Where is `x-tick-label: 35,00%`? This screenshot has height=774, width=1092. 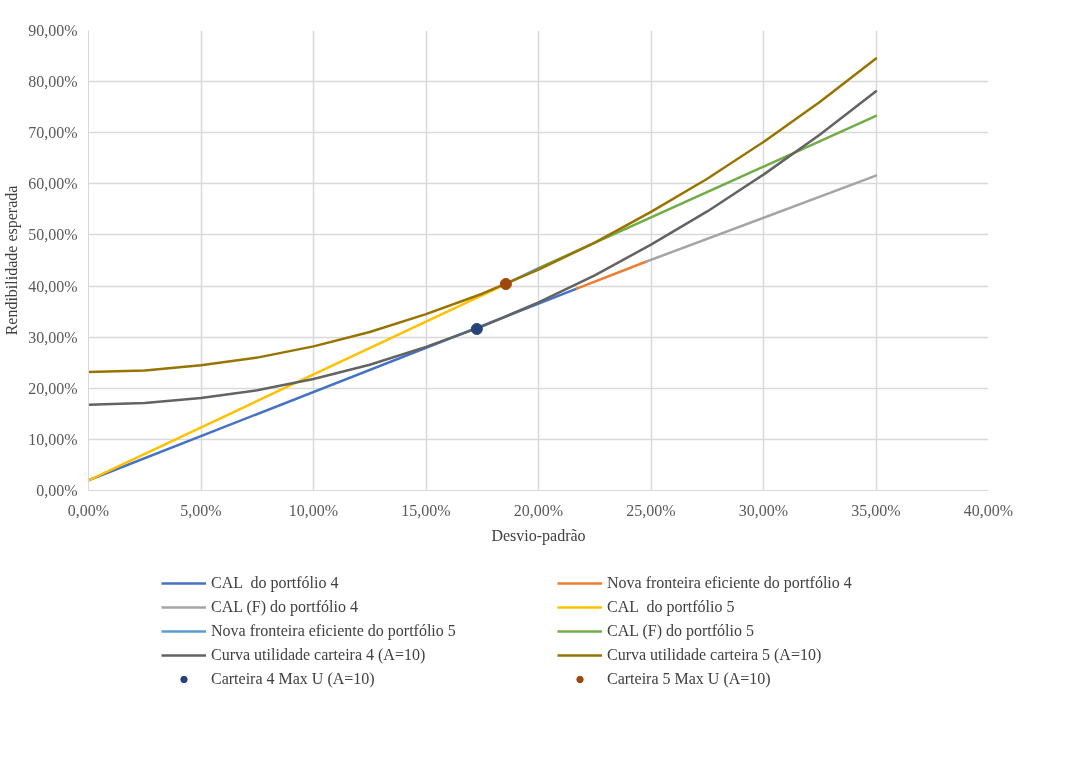 x-tick-label: 35,00% is located at coordinates (876, 510).